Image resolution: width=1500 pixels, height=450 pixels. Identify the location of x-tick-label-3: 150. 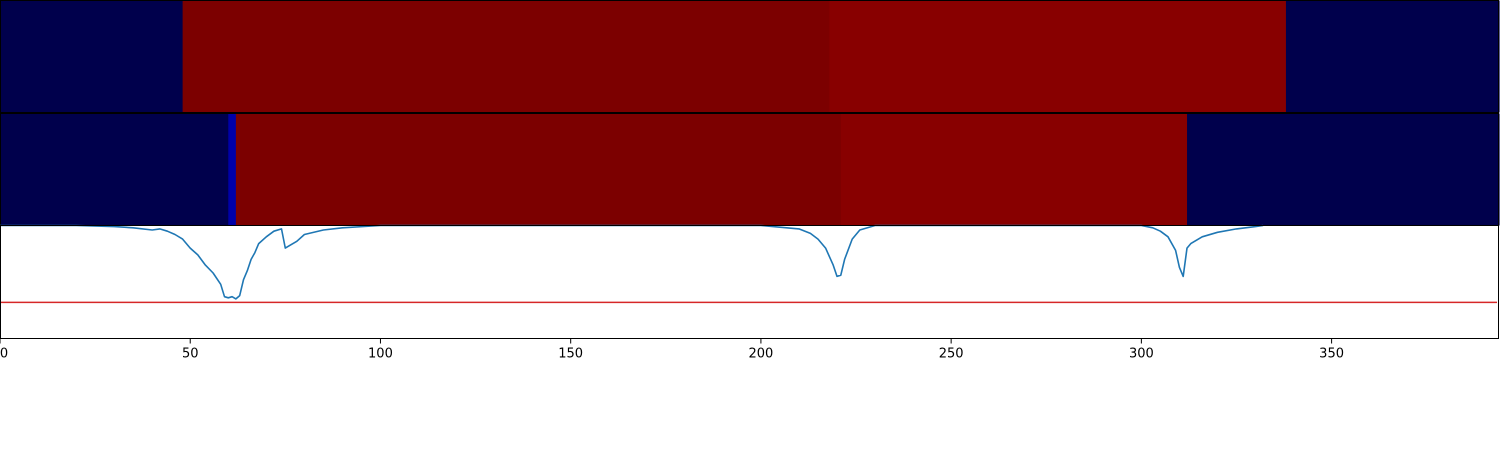
(570, 354).